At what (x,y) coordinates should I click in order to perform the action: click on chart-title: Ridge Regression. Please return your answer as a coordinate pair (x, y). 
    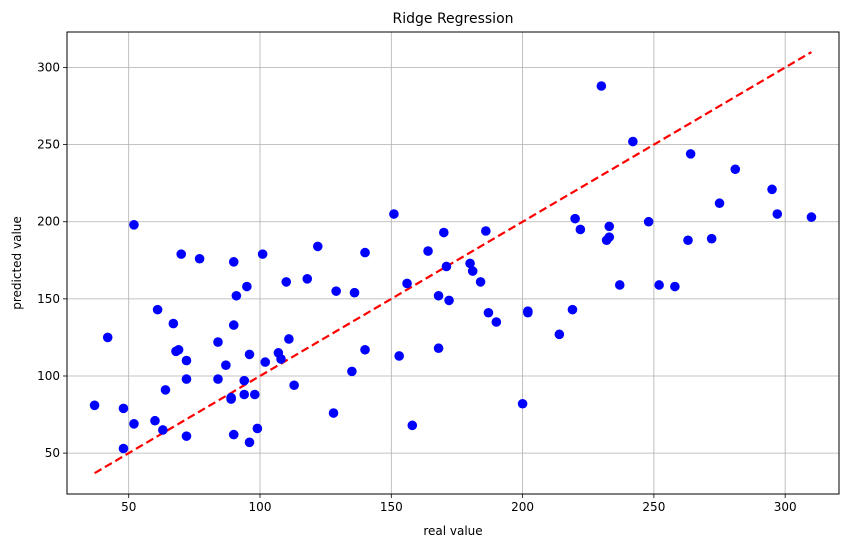
    Looking at the image, I should click on (452, 19).